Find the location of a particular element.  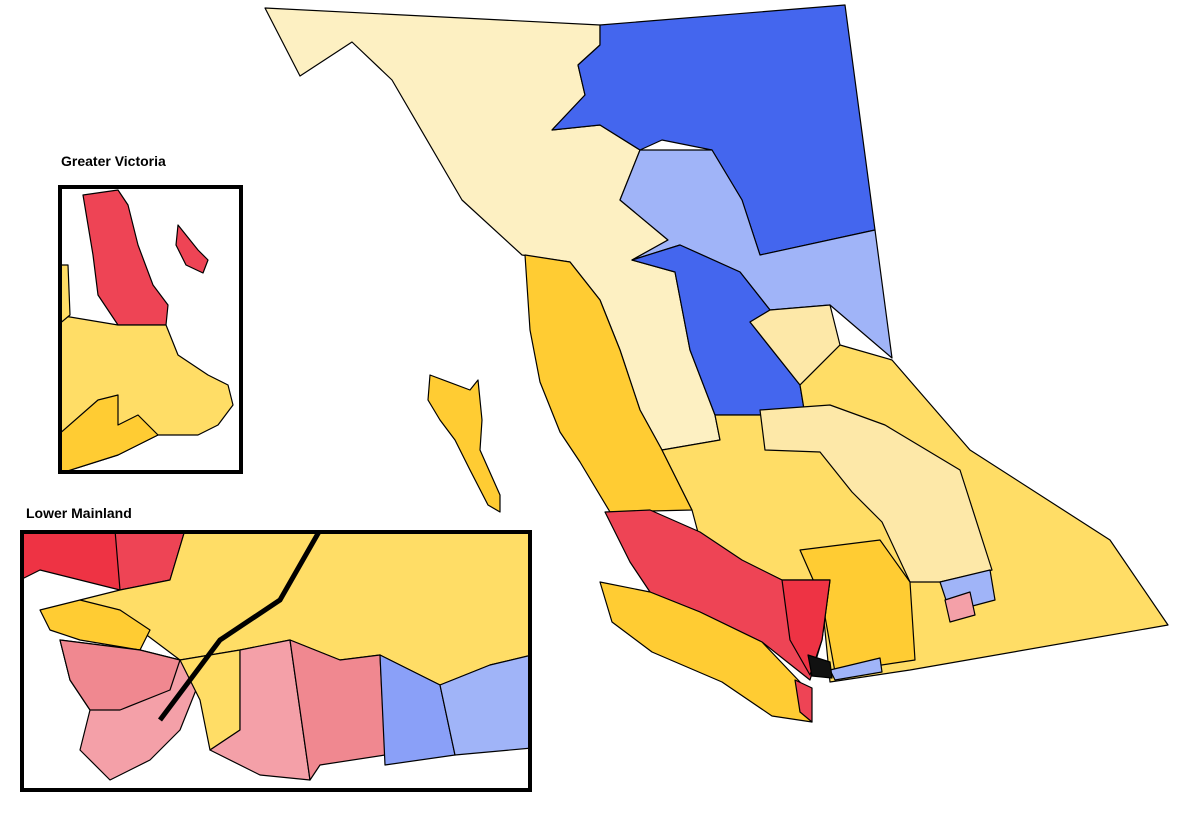

region-victoria is located at coordinates (803, 701).